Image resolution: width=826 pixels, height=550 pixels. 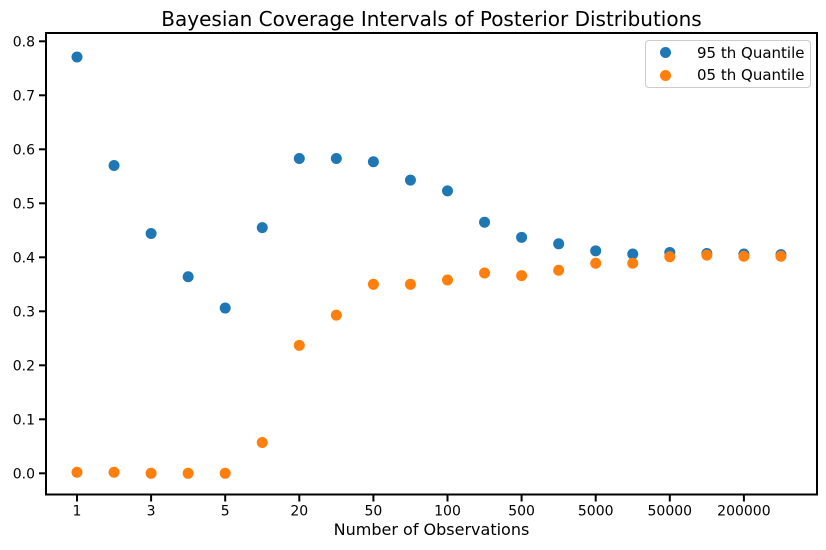 What do you see at coordinates (670, 512) in the screenshot?
I see `x-tick-label: 50000` at bounding box center [670, 512].